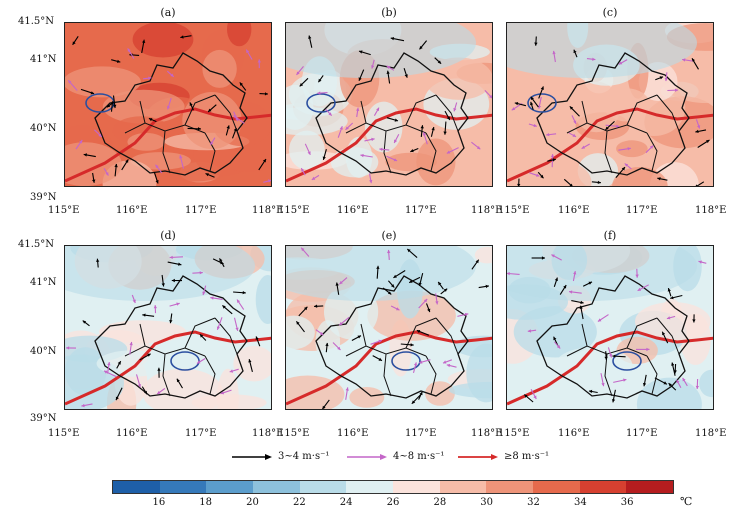 The height and width of the screenshot is (522, 741). I want to click on ytick-top-41: 41°N, so click(43, 59).